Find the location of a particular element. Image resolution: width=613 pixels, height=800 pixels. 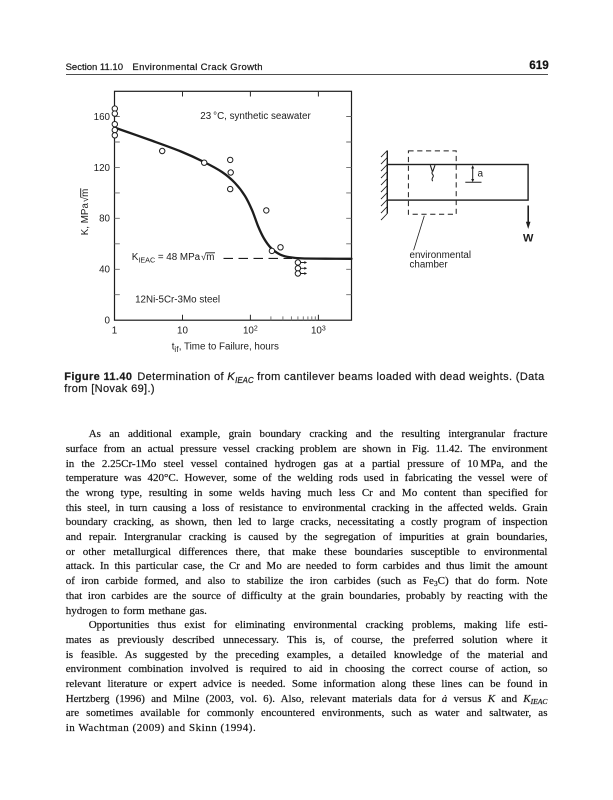

svg-text: tif, Time to Failure, hours is located at coordinates (225, 348).